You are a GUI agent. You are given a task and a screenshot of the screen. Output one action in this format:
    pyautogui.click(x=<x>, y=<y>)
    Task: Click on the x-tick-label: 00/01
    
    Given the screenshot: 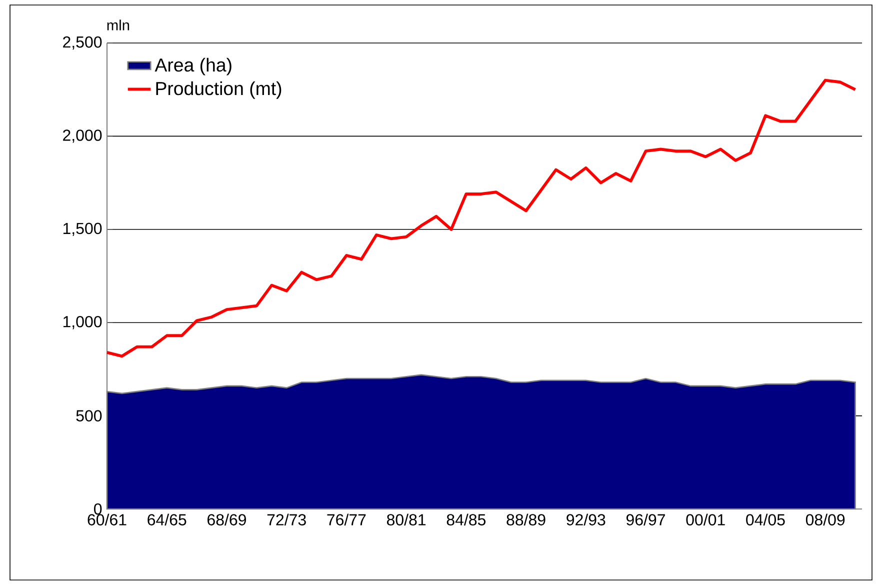 What is the action you would take?
    pyautogui.click(x=705, y=520)
    